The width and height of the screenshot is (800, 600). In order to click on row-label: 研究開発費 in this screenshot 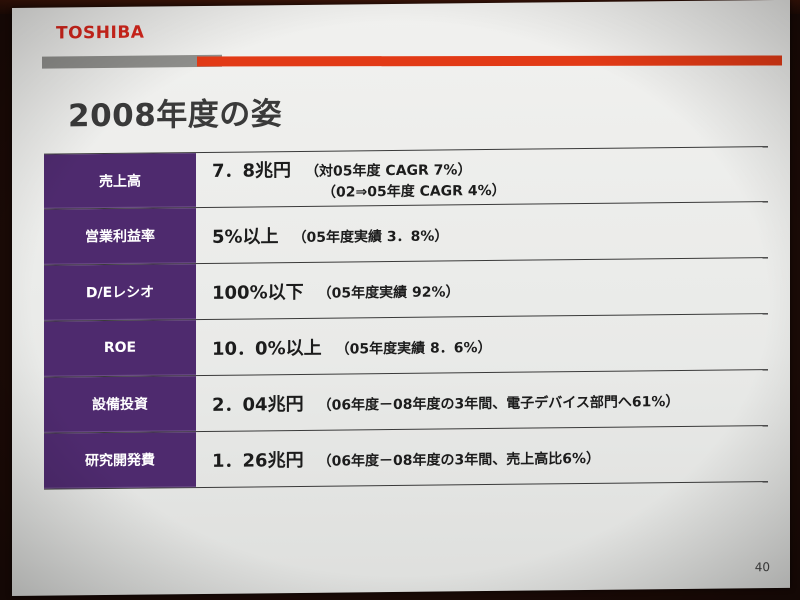, I will do `click(120, 460)`.